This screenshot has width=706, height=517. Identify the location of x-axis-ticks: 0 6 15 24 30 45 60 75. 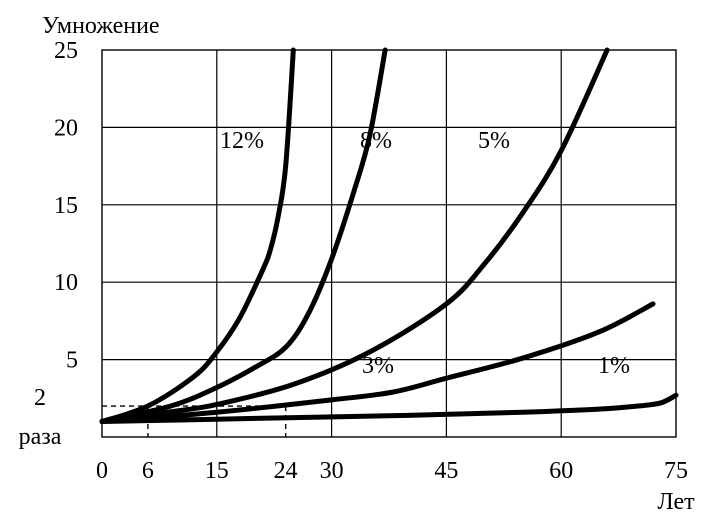
(392, 471).